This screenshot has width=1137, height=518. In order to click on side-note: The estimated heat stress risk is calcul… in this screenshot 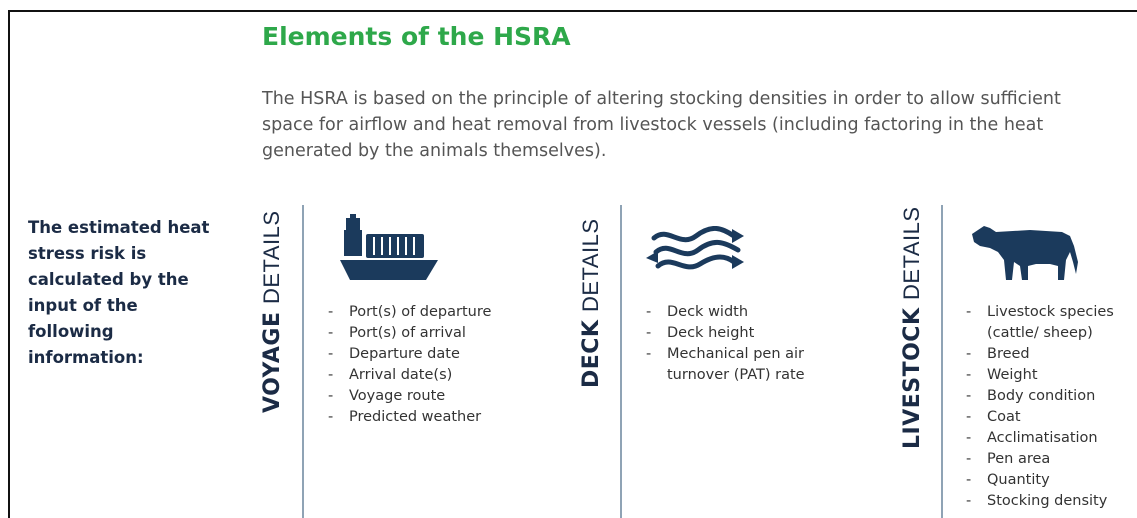, I will do `click(119, 292)`.